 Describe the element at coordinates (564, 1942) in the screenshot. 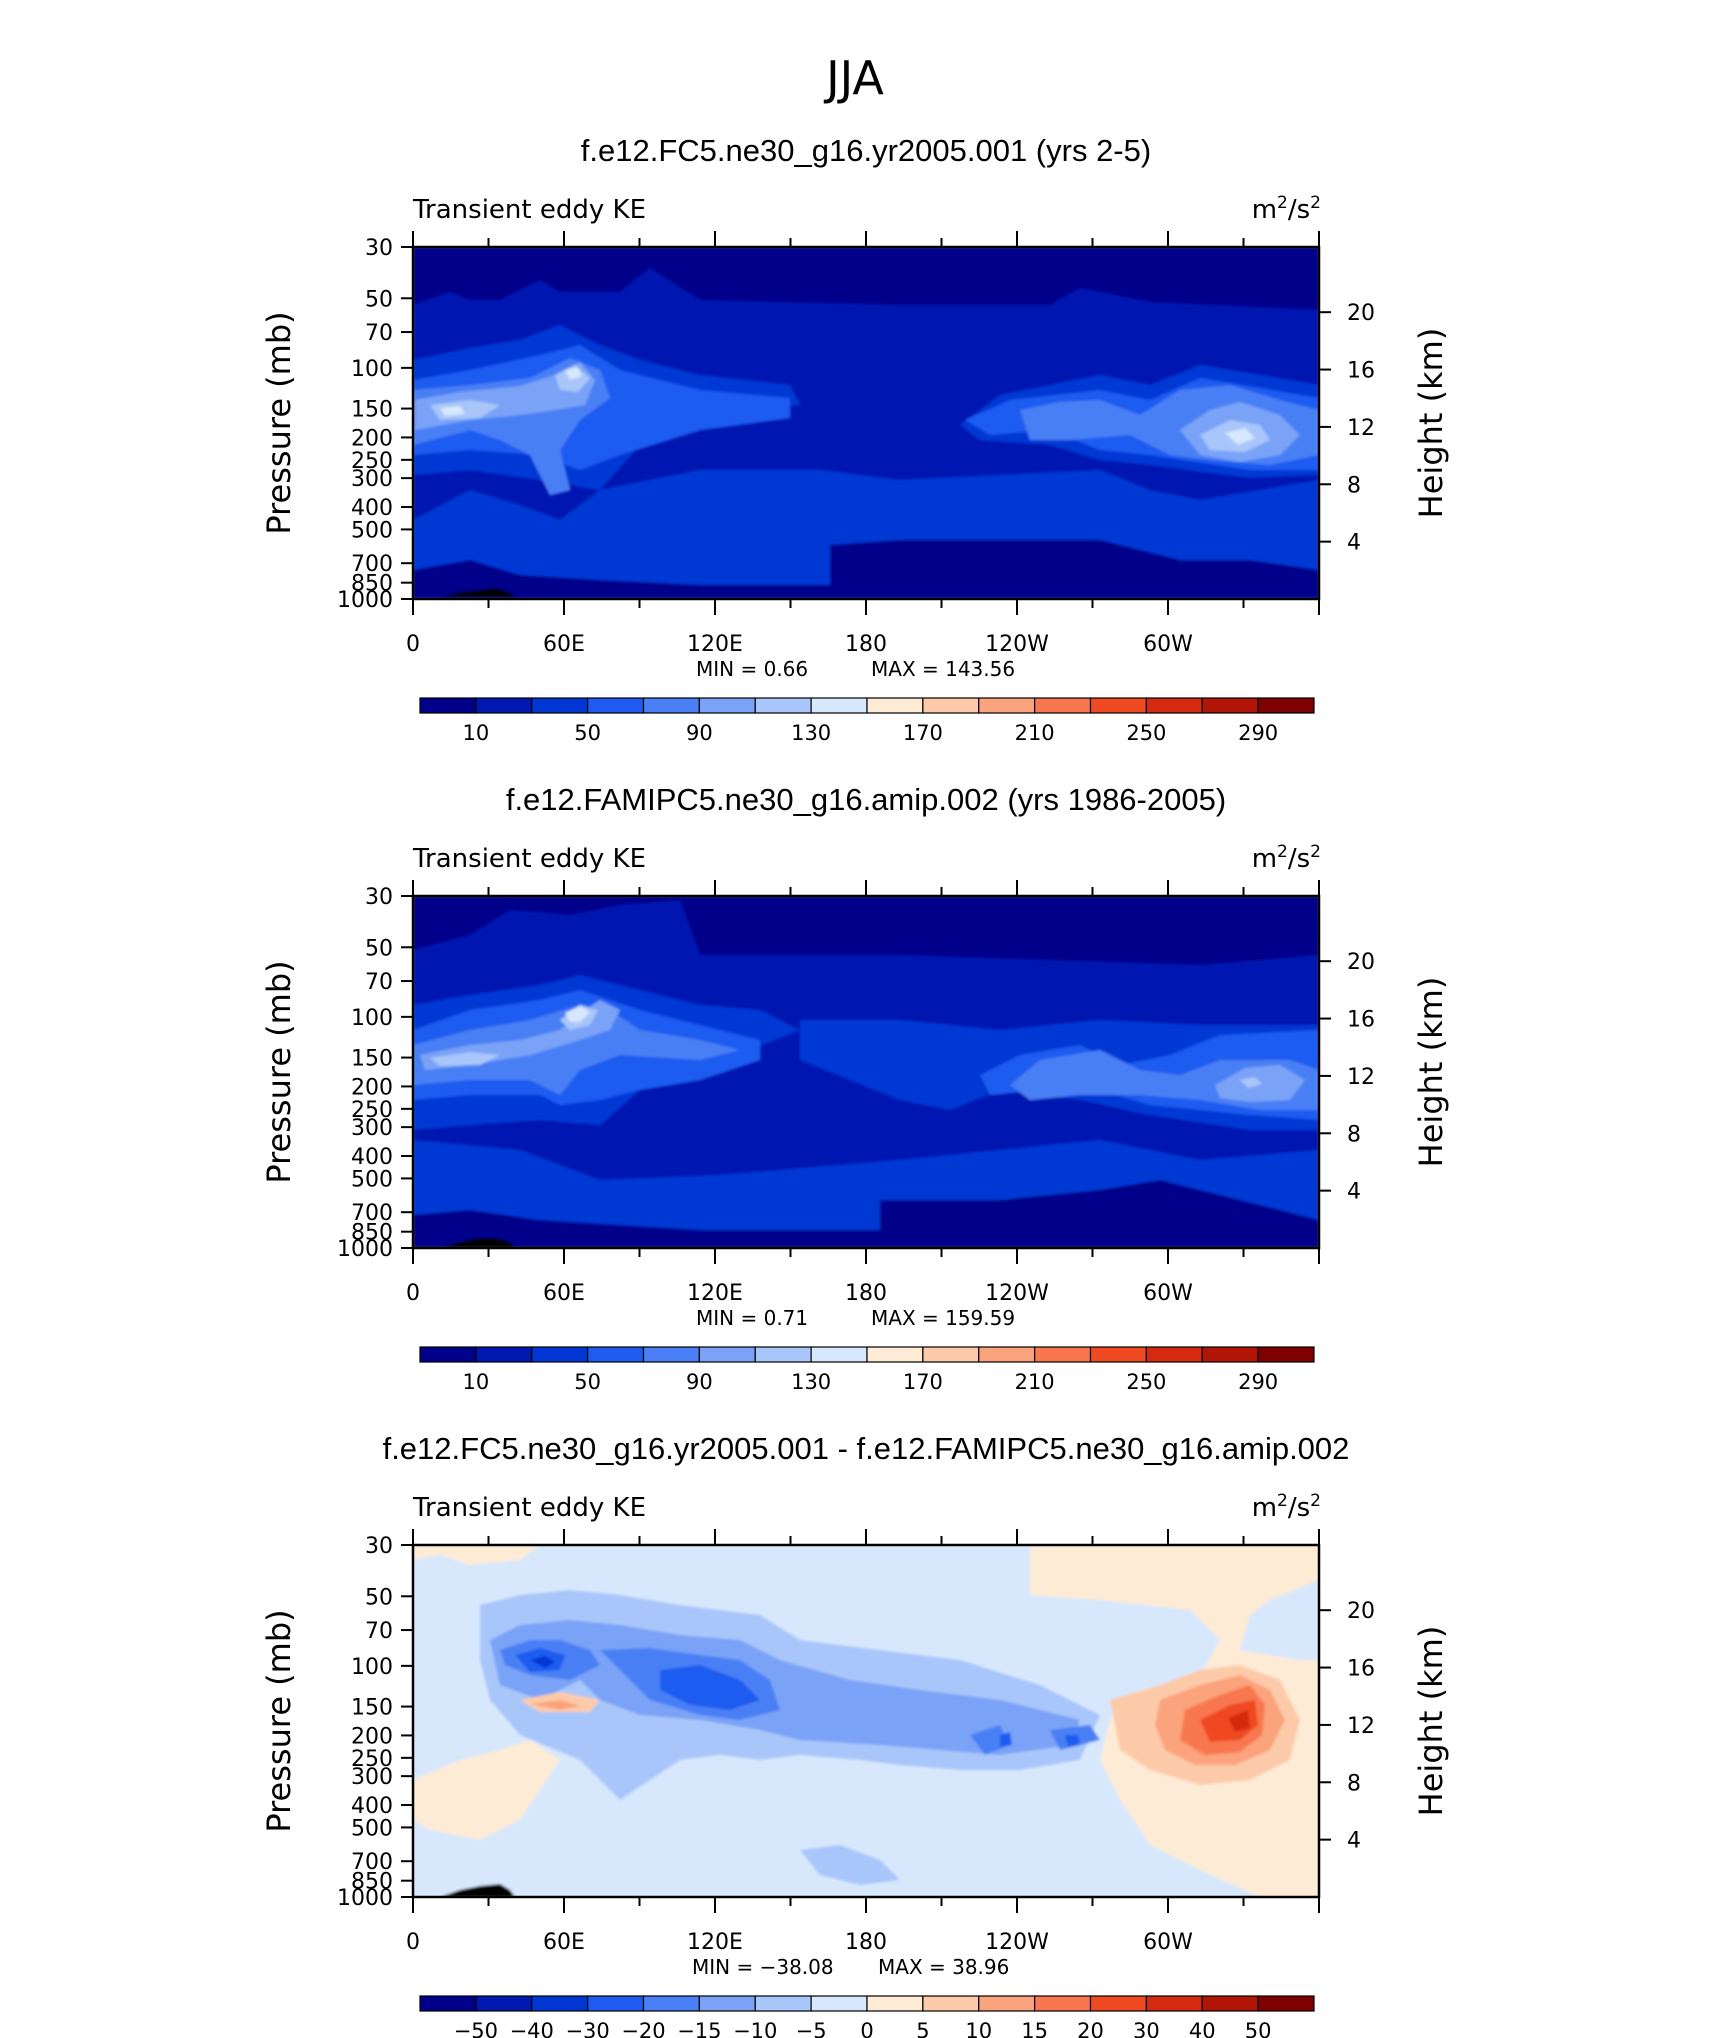

I see `x-tick-label: 60E` at that location.